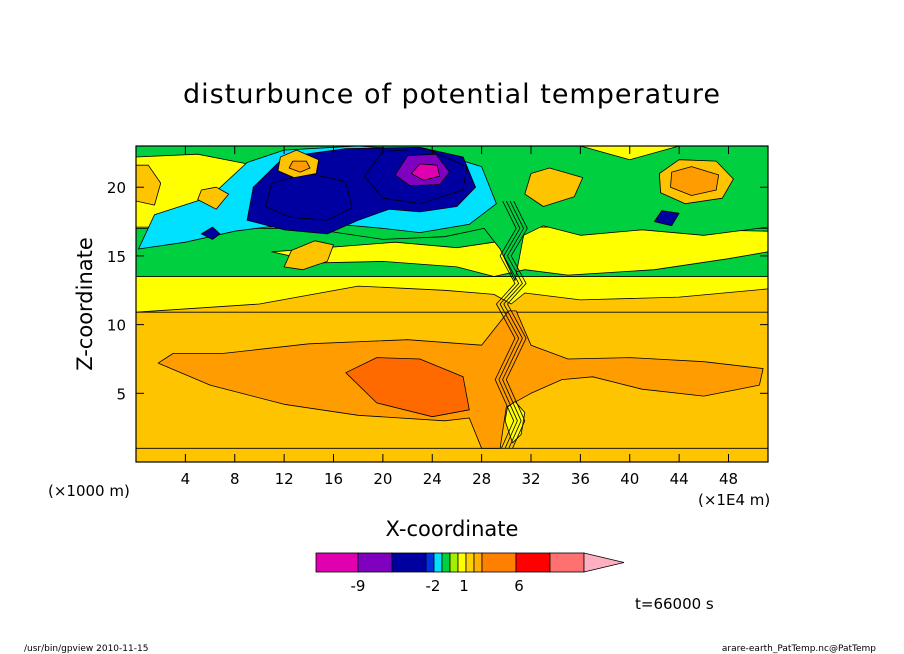 Image resolution: width=904 pixels, height=654 pixels. I want to click on x-tick-label: 40, so click(629, 479).